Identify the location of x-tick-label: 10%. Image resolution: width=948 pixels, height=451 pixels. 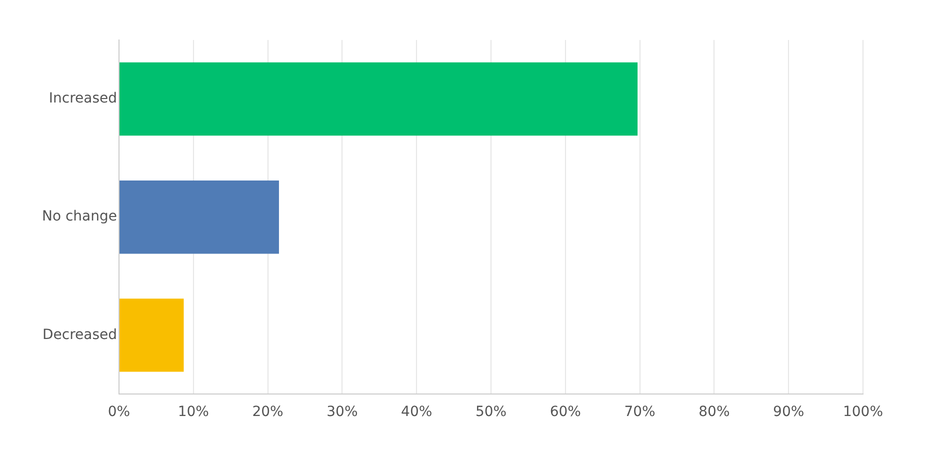
(193, 412).